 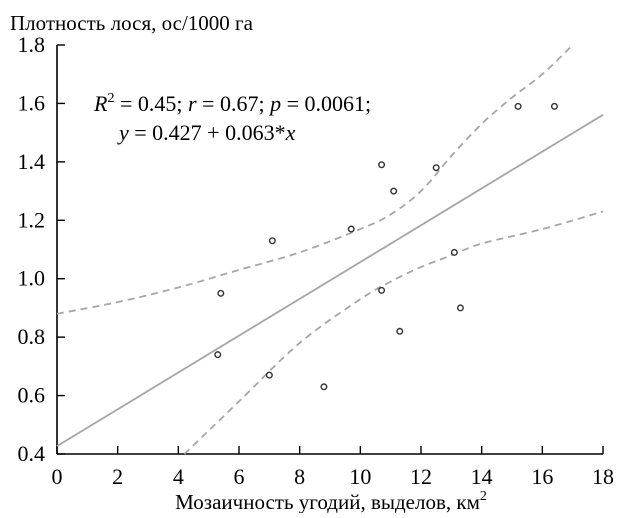 I want to click on equation-body: = 0.427 + 0.063*, so click(x=207, y=132).